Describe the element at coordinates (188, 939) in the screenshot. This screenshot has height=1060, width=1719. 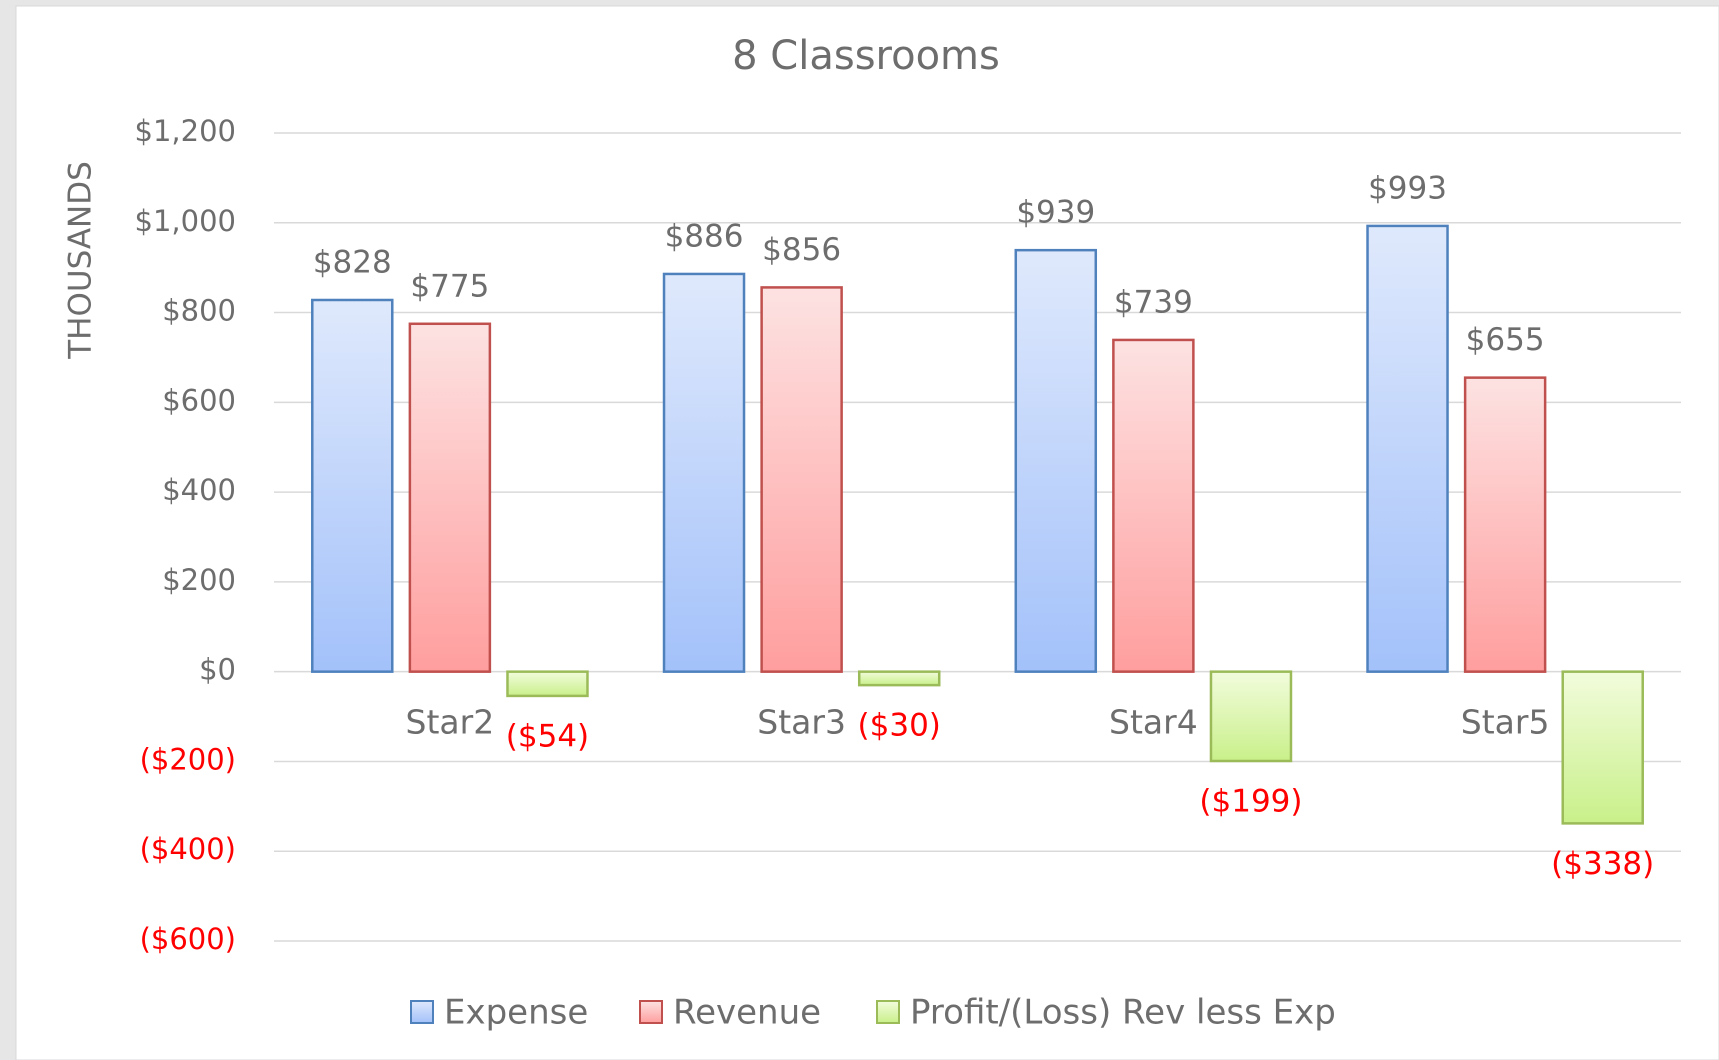
I see `y-tick-label: ($600)` at that location.